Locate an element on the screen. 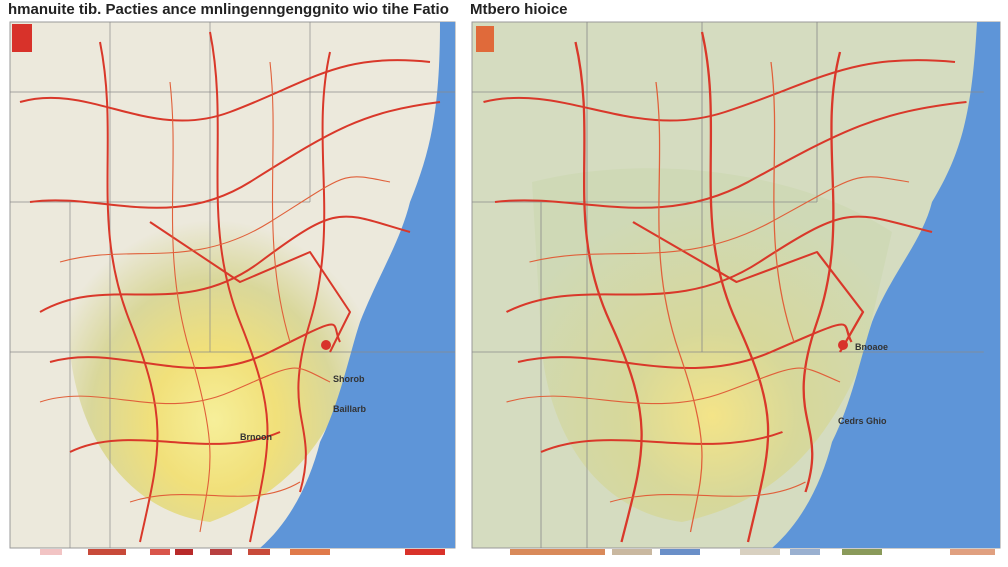  place-label: Bnoaoe is located at coordinates (871, 347).